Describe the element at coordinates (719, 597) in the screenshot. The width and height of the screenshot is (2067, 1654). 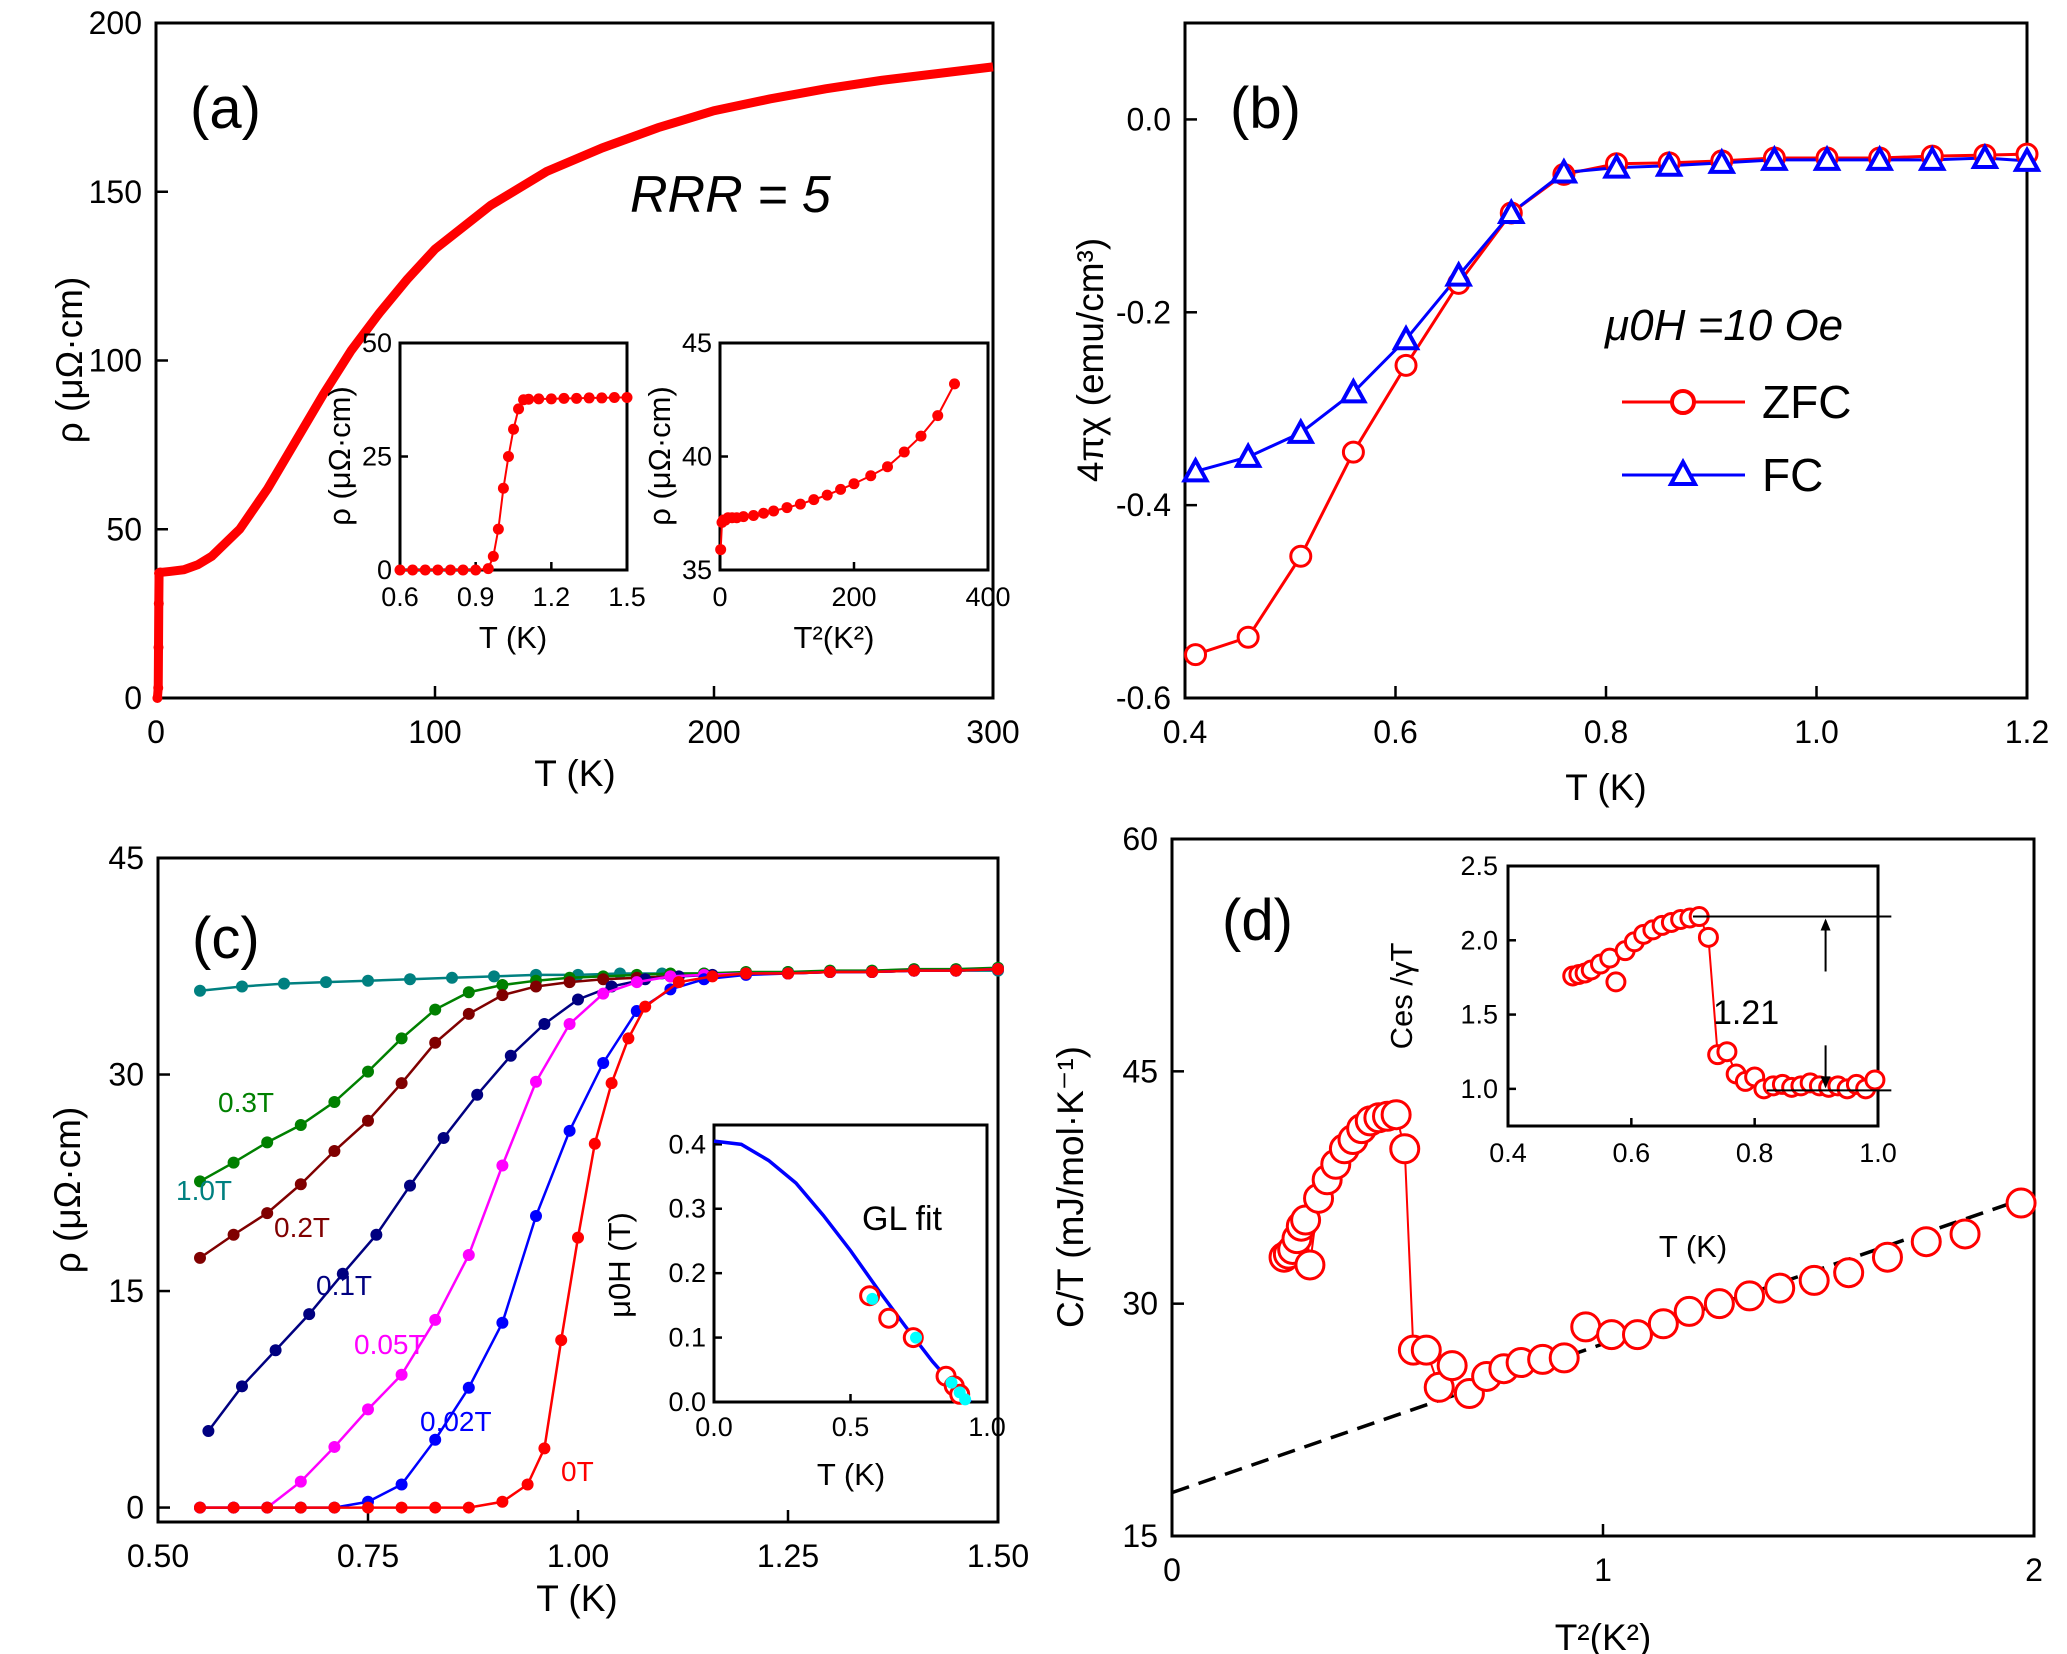
I see `x-tick-label: 0` at that location.